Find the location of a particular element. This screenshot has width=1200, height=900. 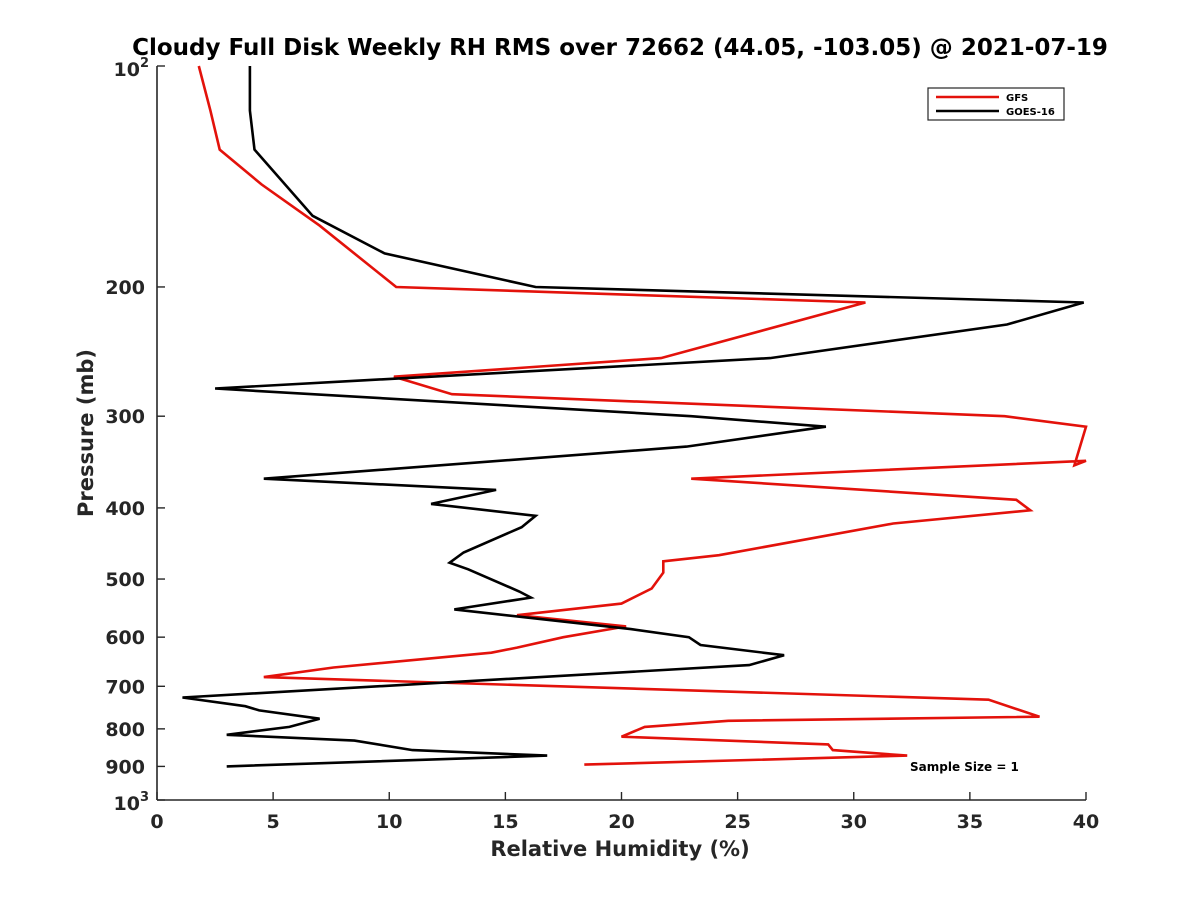

y-tick-label: 500 is located at coordinates (125, 580).